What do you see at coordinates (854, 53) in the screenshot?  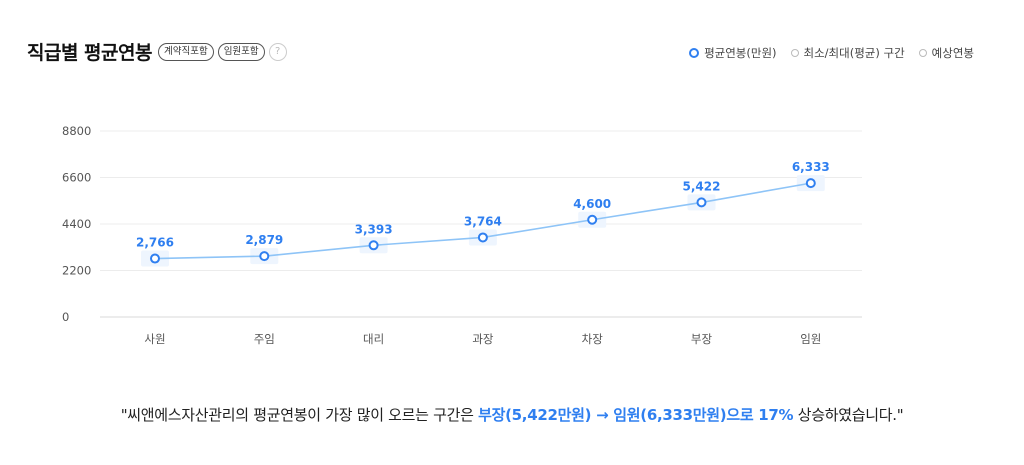 I see `legend-label: 최소/최대(평균) 구간` at bounding box center [854, 53].